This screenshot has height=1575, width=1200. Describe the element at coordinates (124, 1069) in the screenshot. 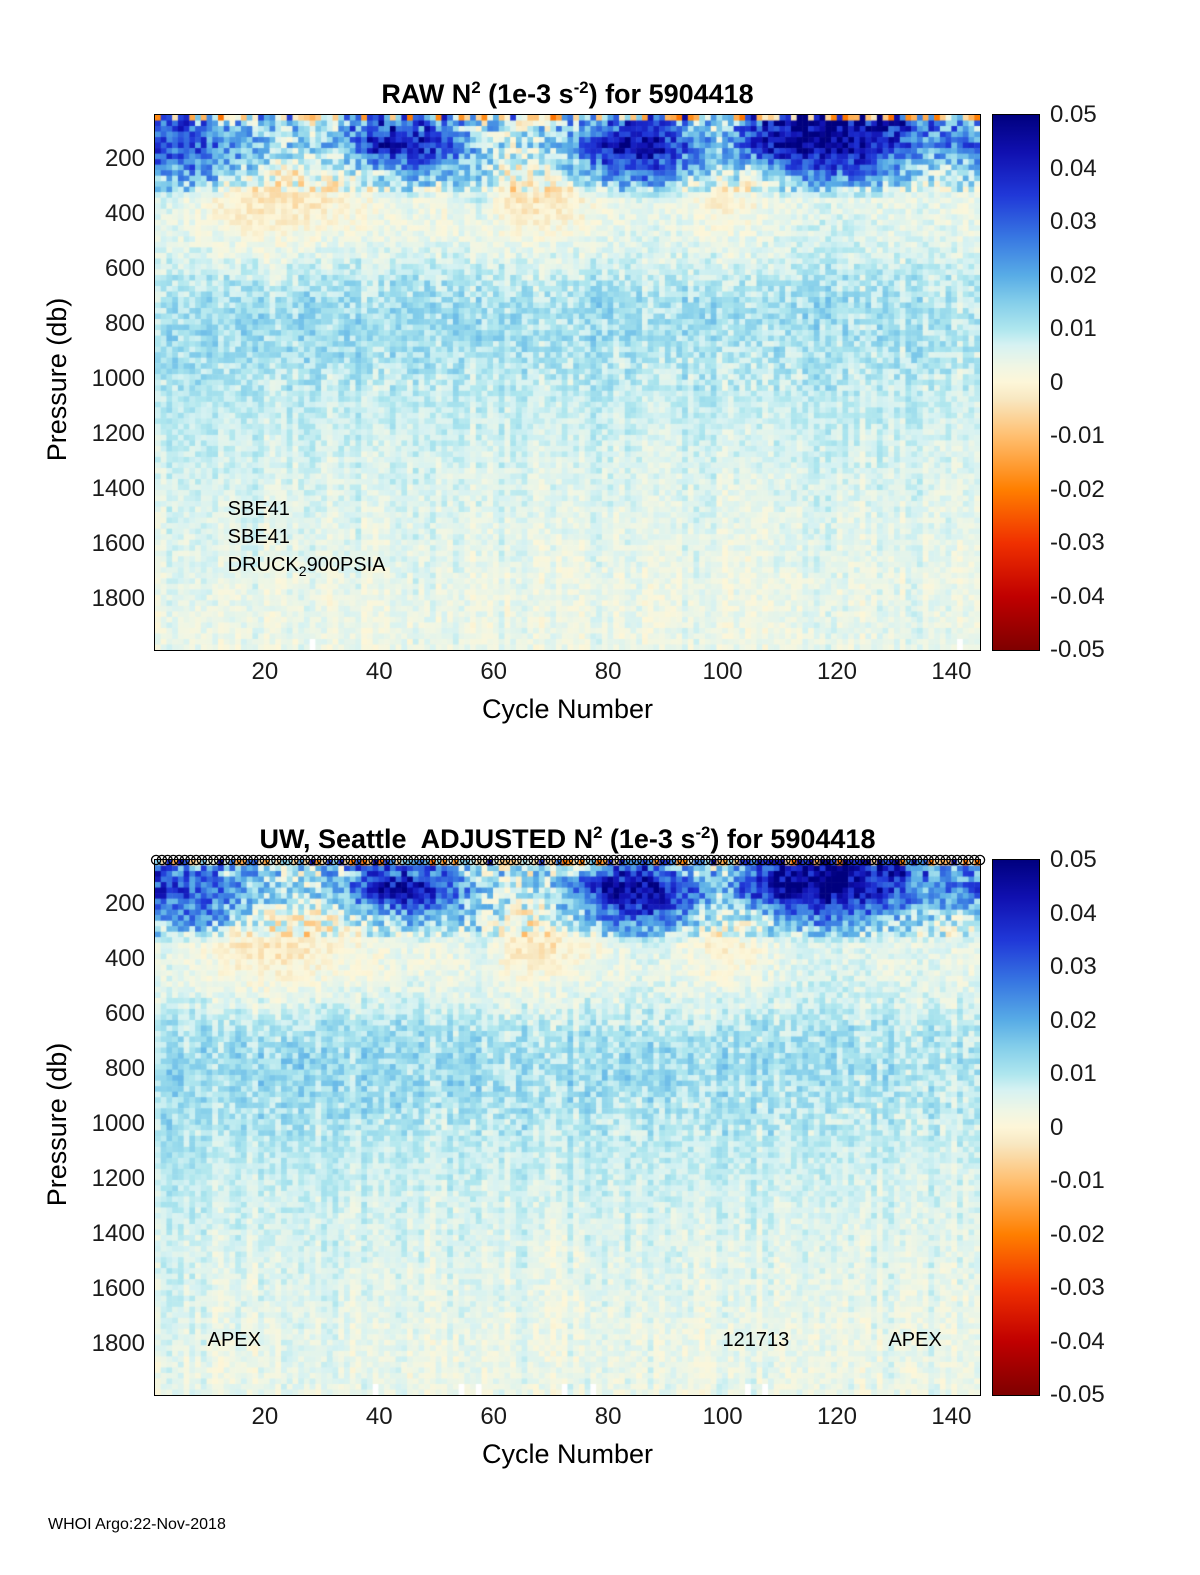

I see `y-tick-label: 800` at that location.